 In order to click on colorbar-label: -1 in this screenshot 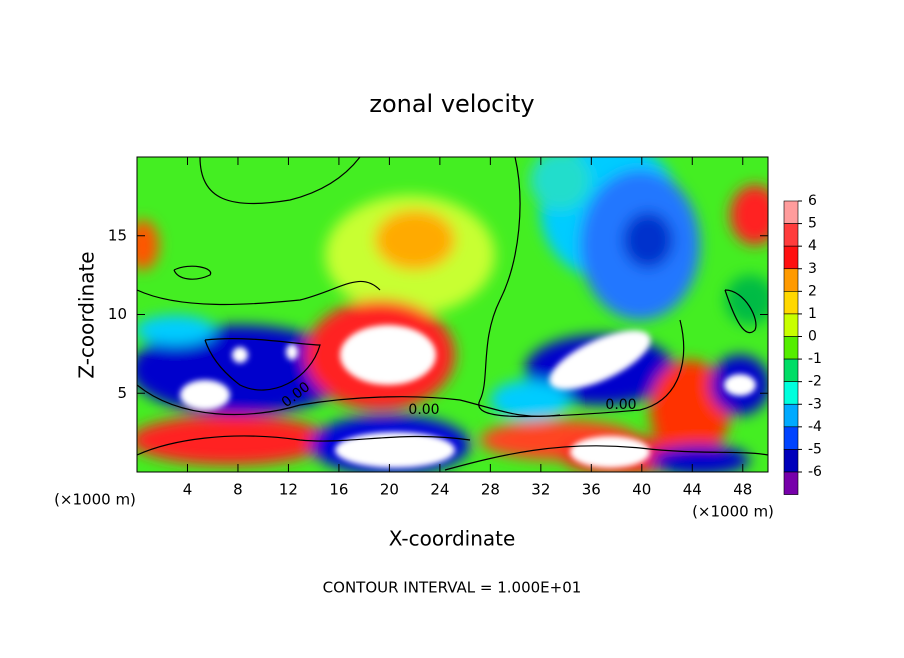, I will do `click(815, 359)`.